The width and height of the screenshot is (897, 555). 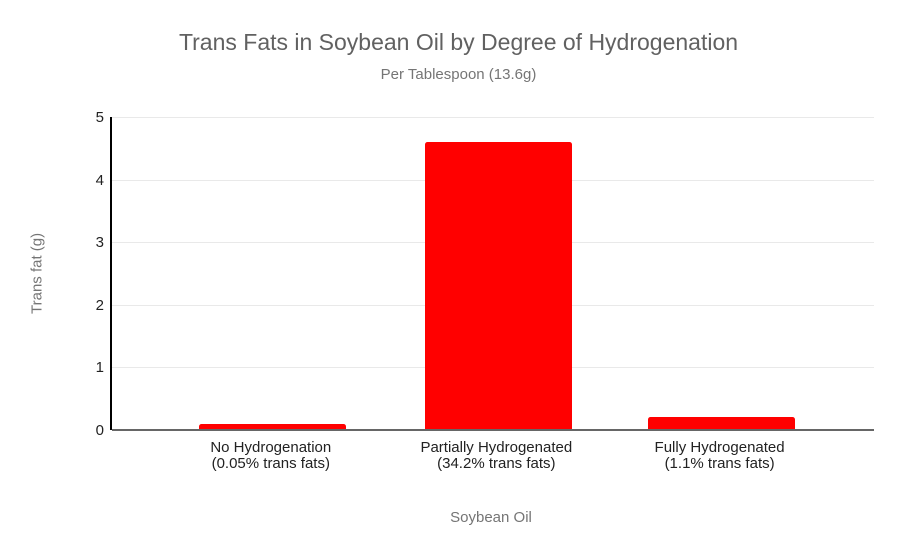 What do you see at coordinates (493, 429) in the screenshot?
I see `x-axis-baseline` at bounding box center [493, 429].